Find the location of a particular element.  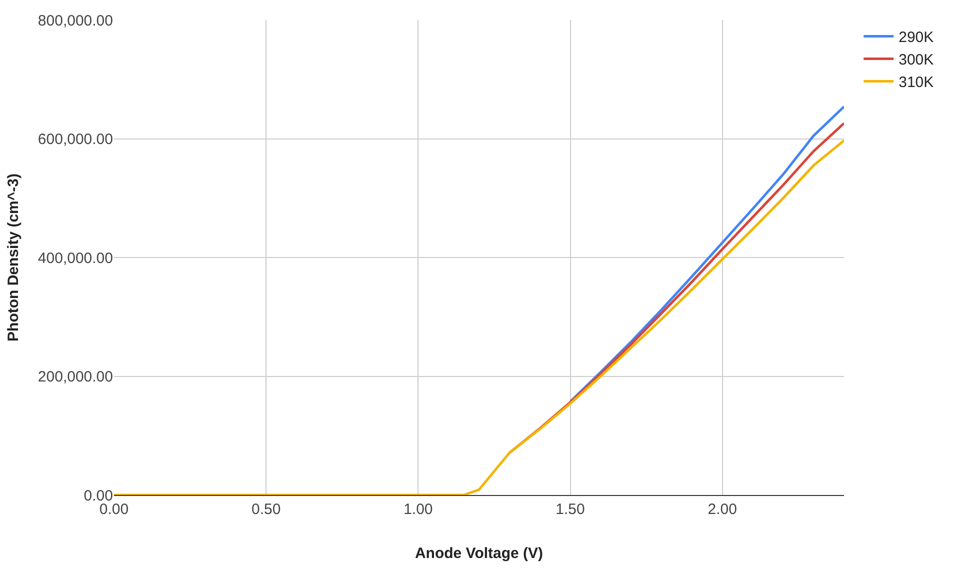

legend-label: 300K is located at coordinates (916, 60).